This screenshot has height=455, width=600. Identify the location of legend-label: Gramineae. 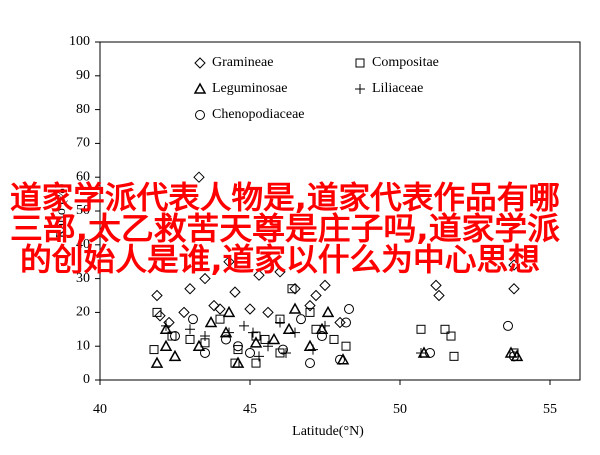
(242, 62).